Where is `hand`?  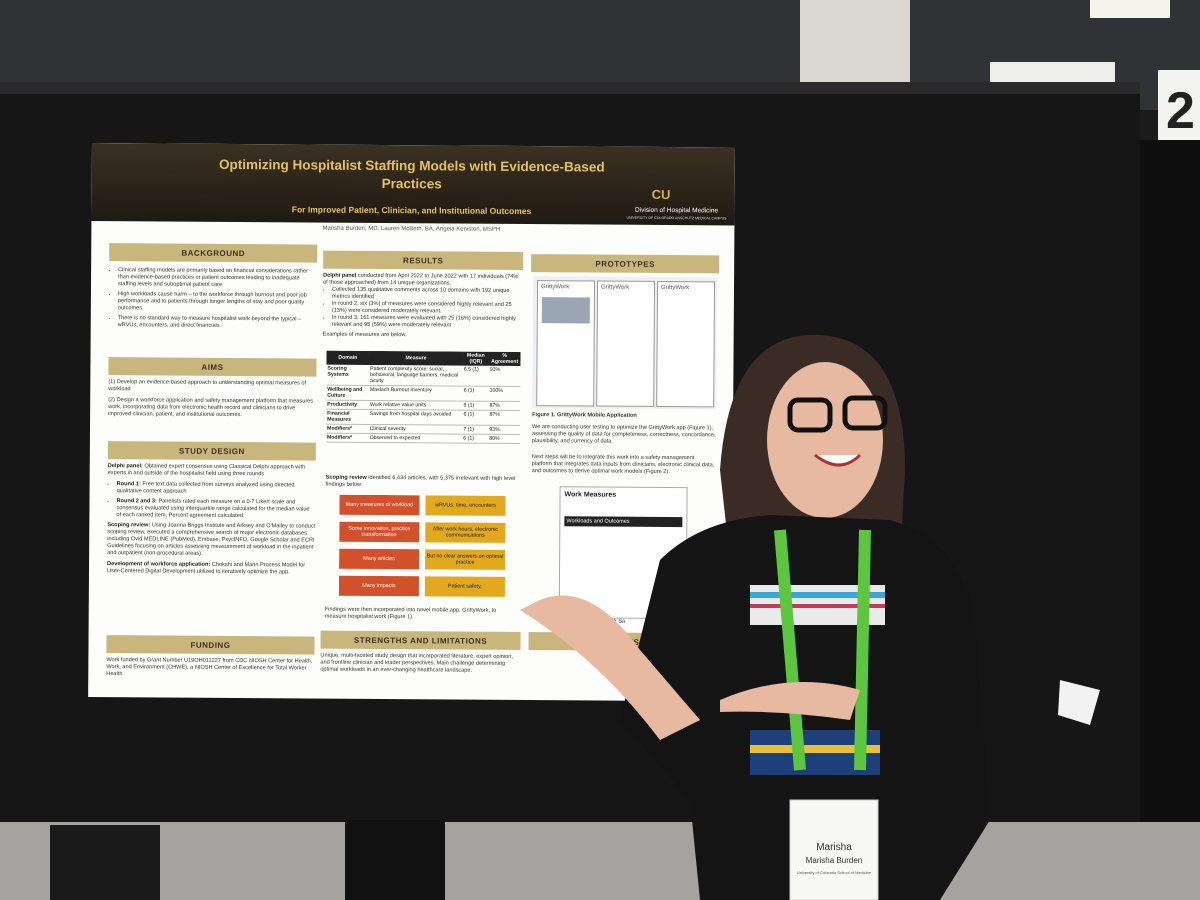
hand is located at coordinates (790, 701).